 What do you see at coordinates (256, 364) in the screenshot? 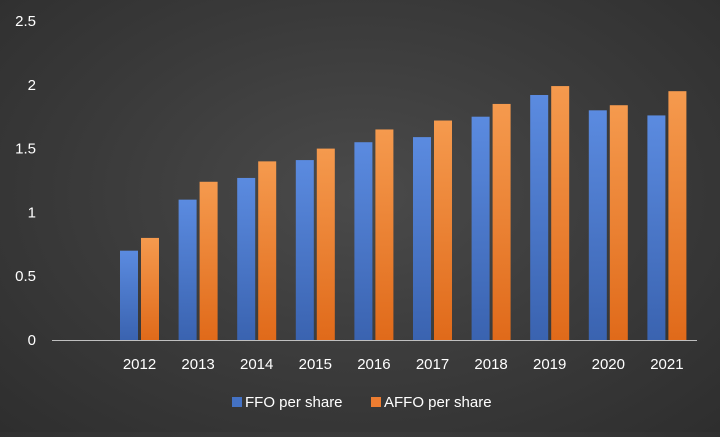
I see `x-tick-label: 2014` at bounding box center [256, 364].